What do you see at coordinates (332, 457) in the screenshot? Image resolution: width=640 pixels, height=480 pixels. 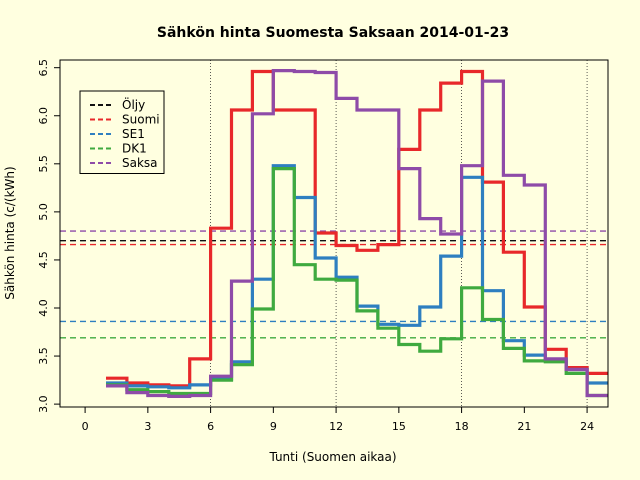 I see `x-axis-label: Tunti (Suomen aikaa)` at bounding box center [332, 457].